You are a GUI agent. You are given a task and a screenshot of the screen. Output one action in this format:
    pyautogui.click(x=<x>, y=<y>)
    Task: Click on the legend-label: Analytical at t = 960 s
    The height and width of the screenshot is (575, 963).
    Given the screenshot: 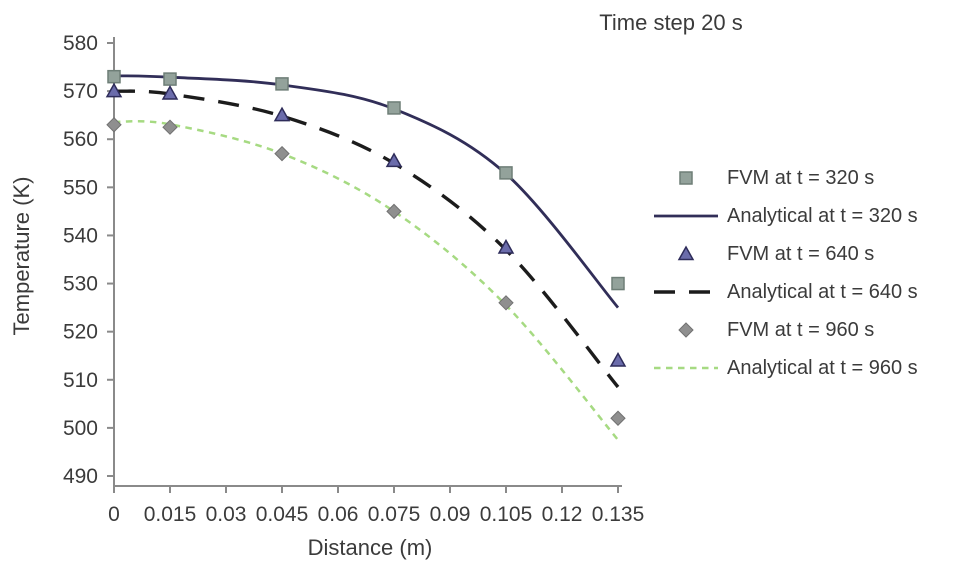 What is the action you would take?
    pyautogui.click(x=822, y=367)
    